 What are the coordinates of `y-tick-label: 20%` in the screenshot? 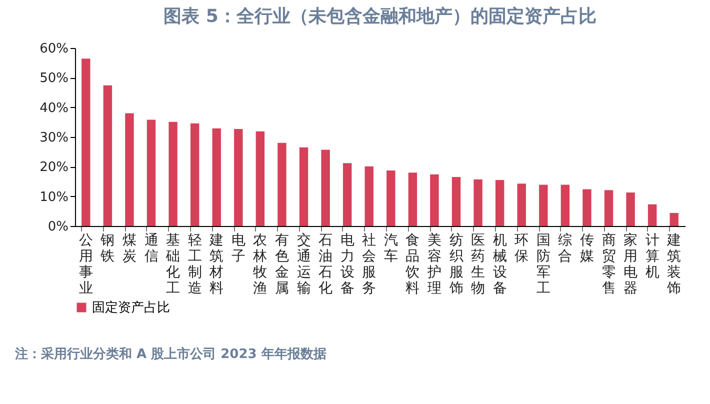 It's located at (54, 168).